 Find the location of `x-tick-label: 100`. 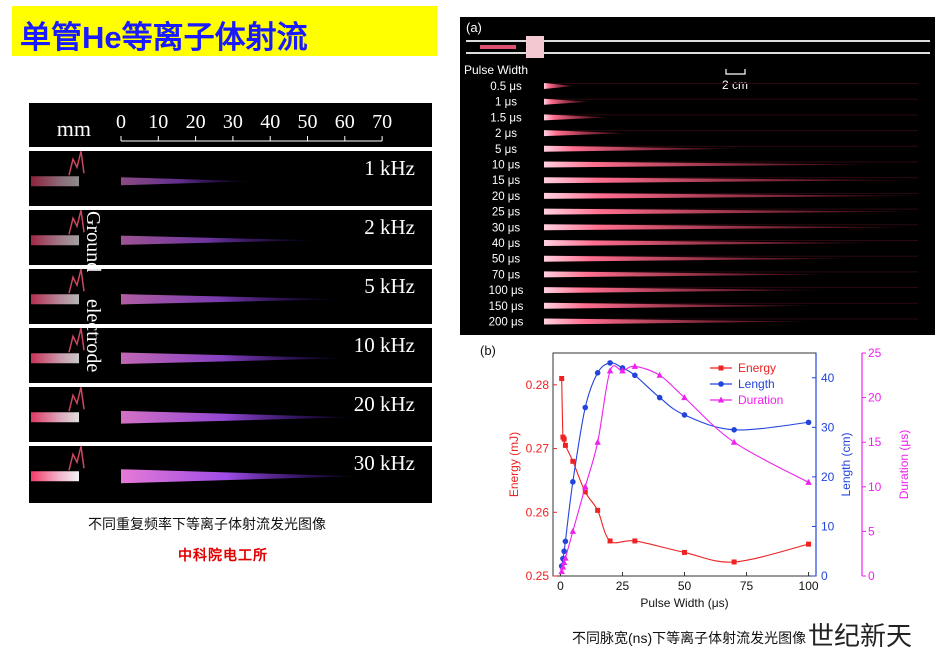

x-tick-label: 100 is located at coordinates (809, 586).